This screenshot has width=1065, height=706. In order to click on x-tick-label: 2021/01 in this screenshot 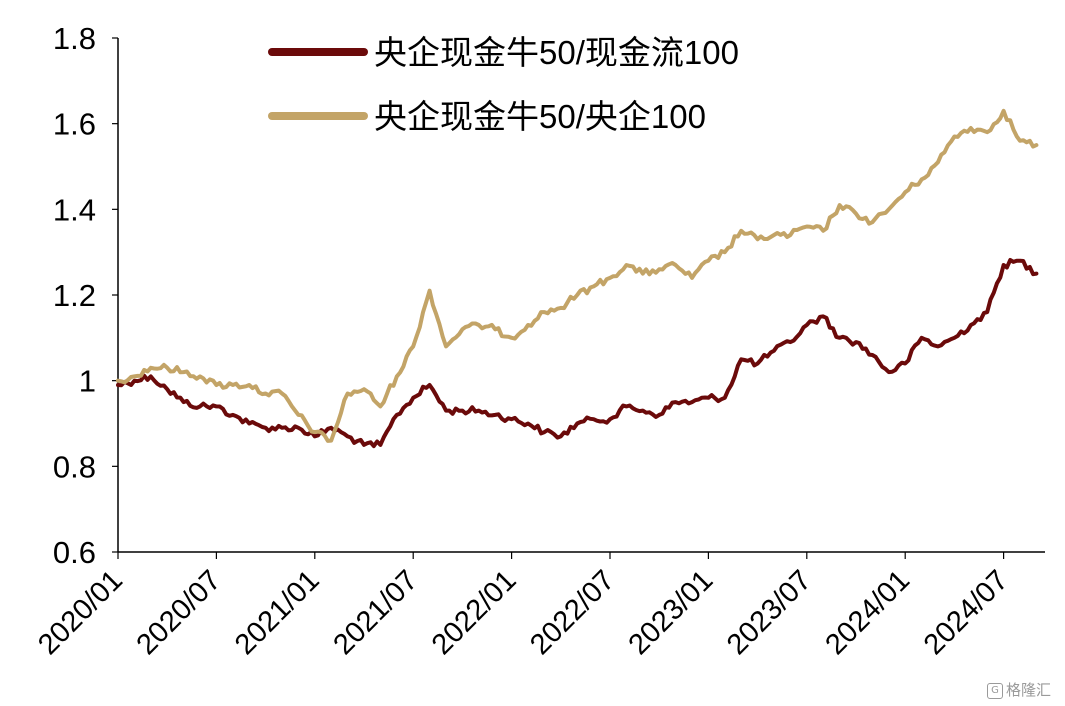, I will do `click(277, 612)`.